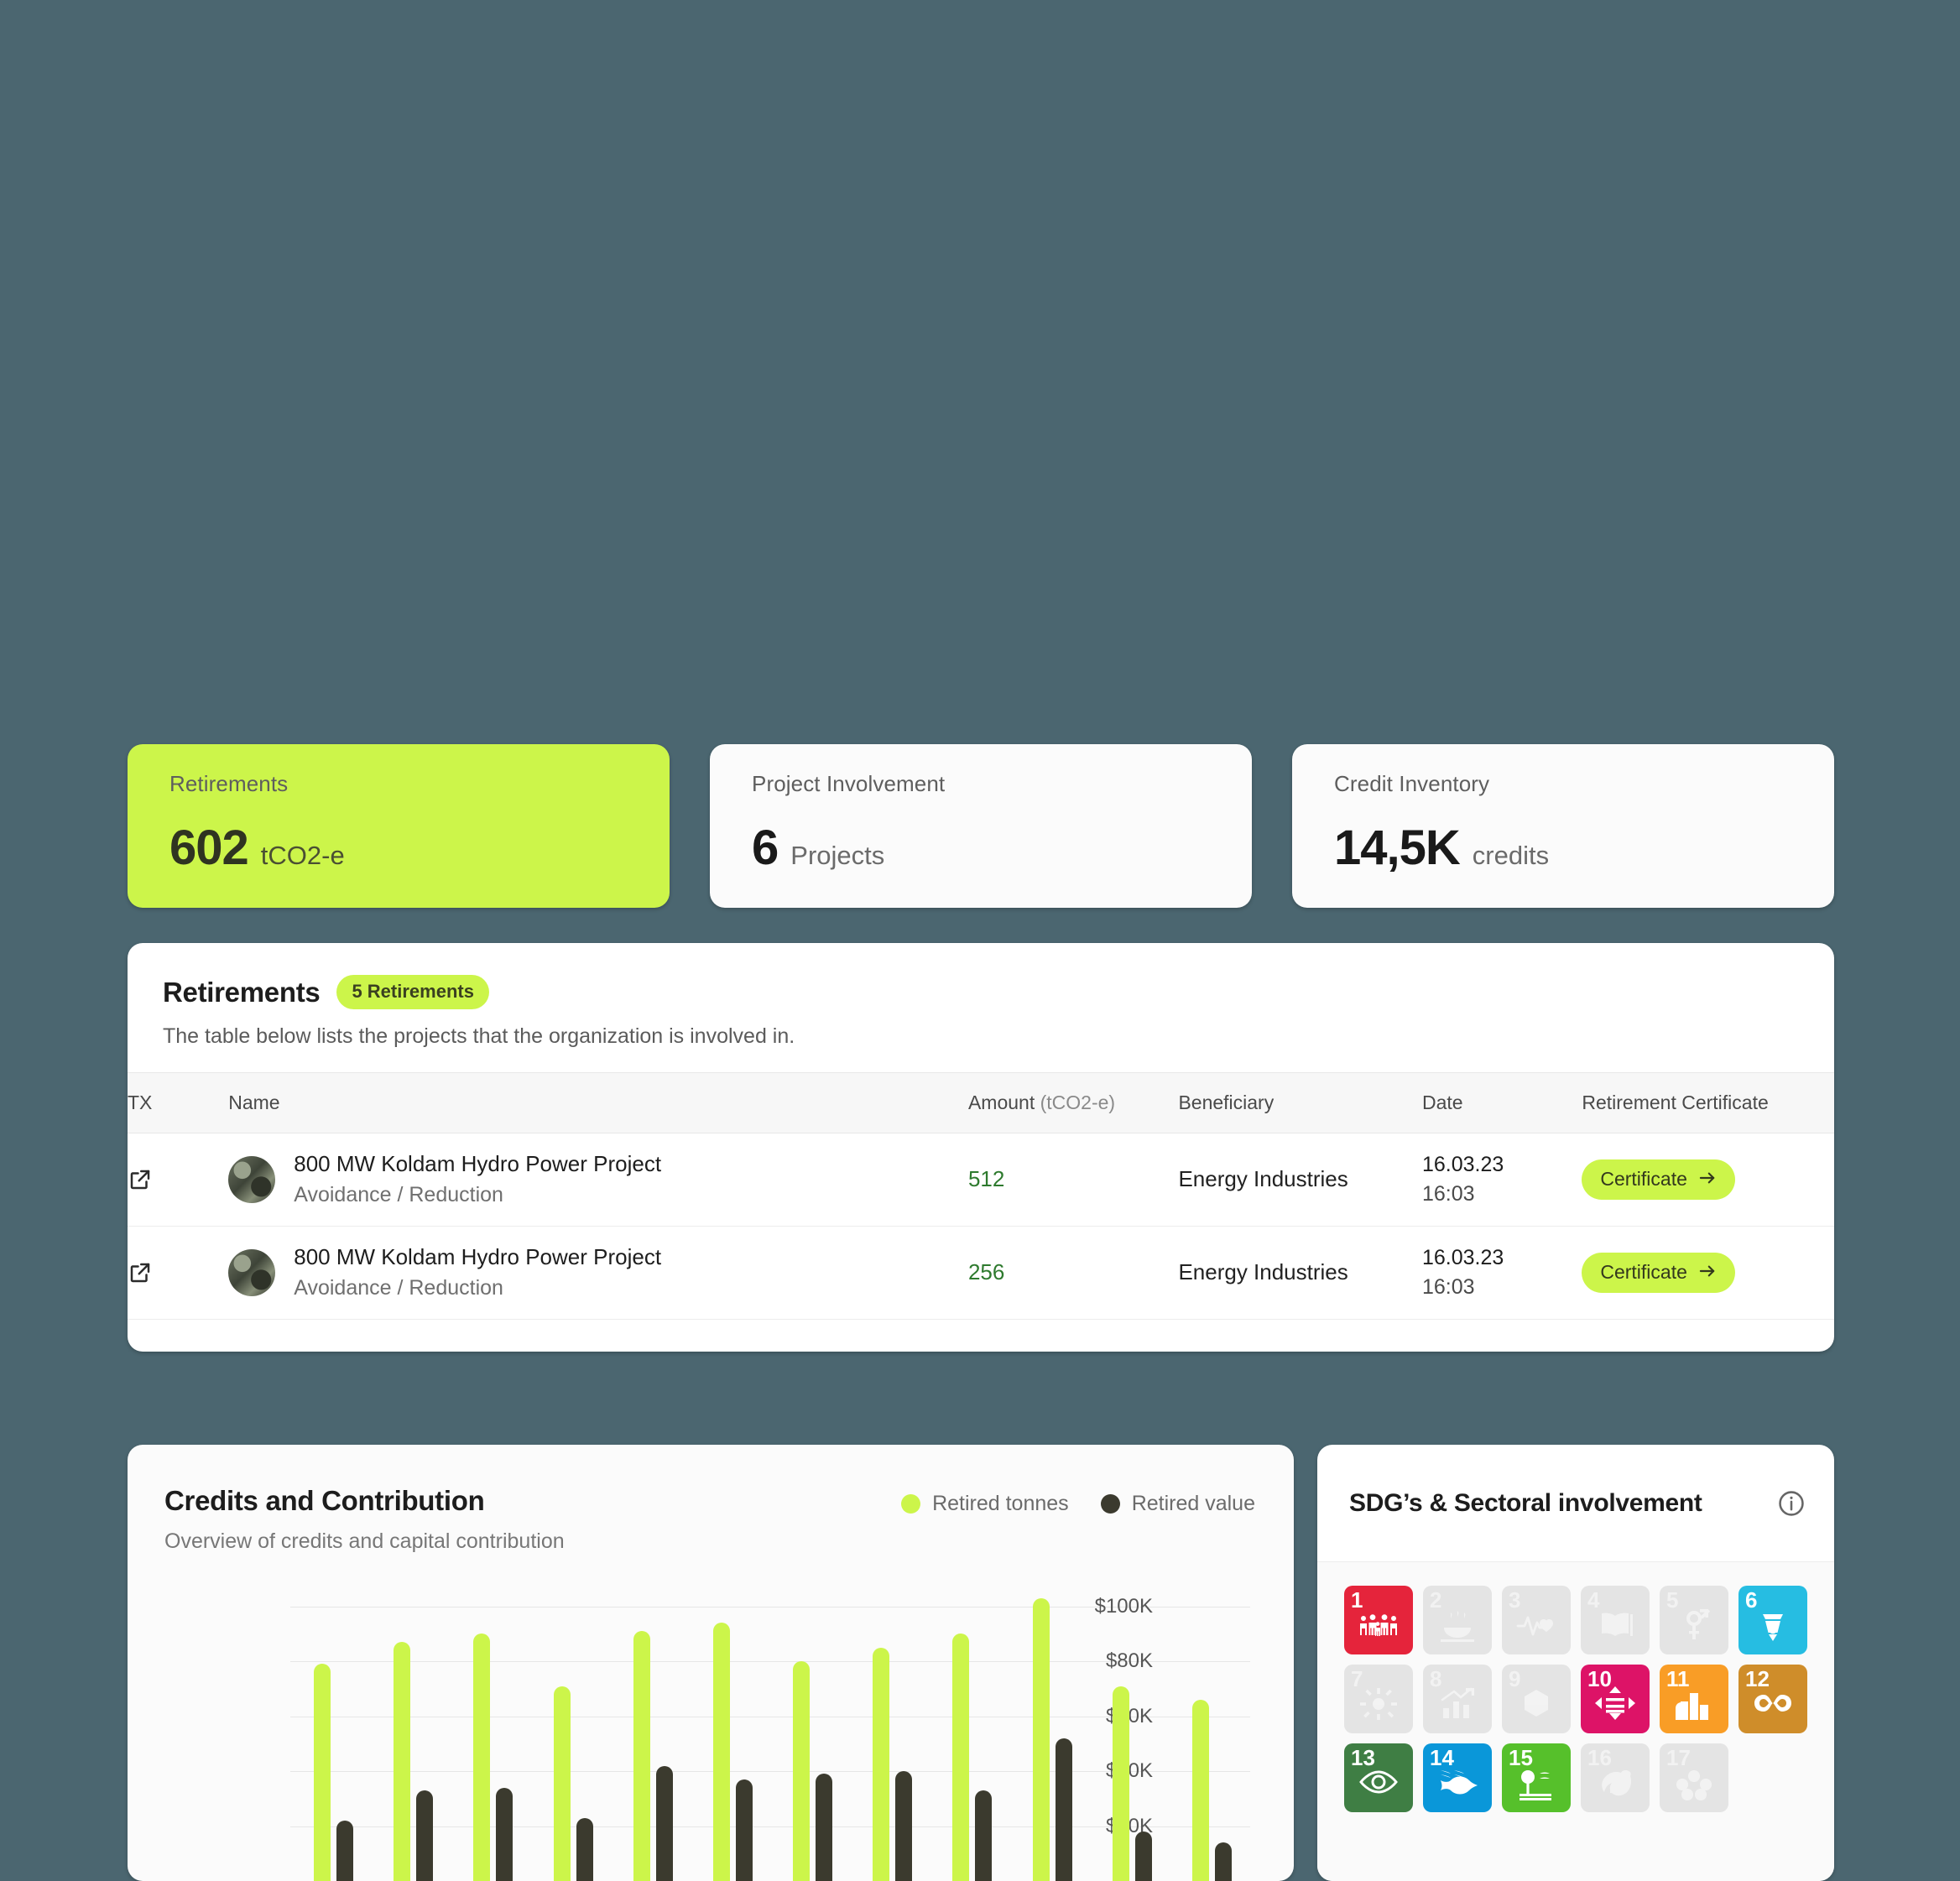  I want to click on stat-card-project-involvement: Project Involvement 6 Projects, so click(981, 826).